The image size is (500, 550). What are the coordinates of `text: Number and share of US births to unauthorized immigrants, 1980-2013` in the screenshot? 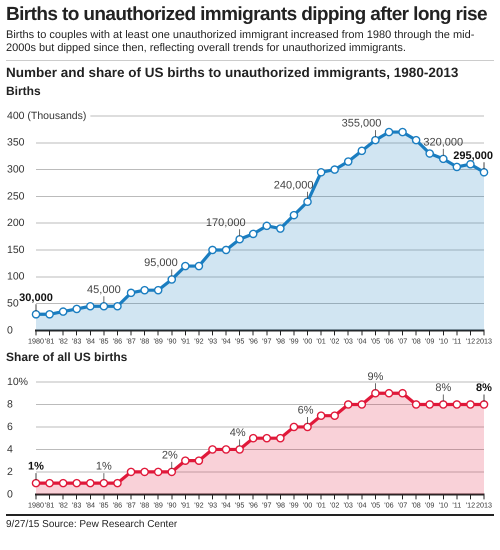 It's located at (250, 70).